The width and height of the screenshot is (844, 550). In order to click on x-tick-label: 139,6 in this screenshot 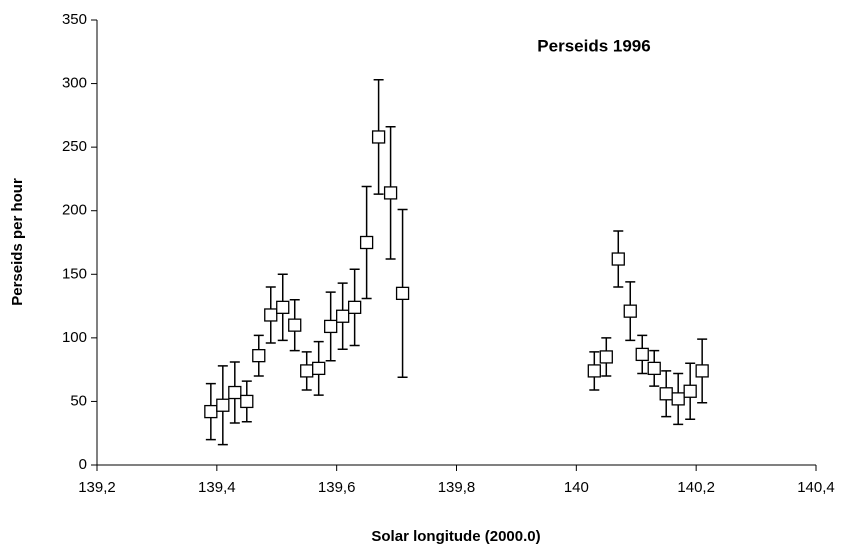, I will do `click(337, 487)`.